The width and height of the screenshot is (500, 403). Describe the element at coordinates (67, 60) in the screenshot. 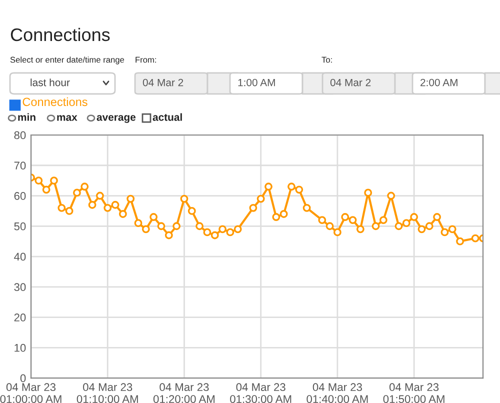

I see `text: Select or enter date/time range` at that location.